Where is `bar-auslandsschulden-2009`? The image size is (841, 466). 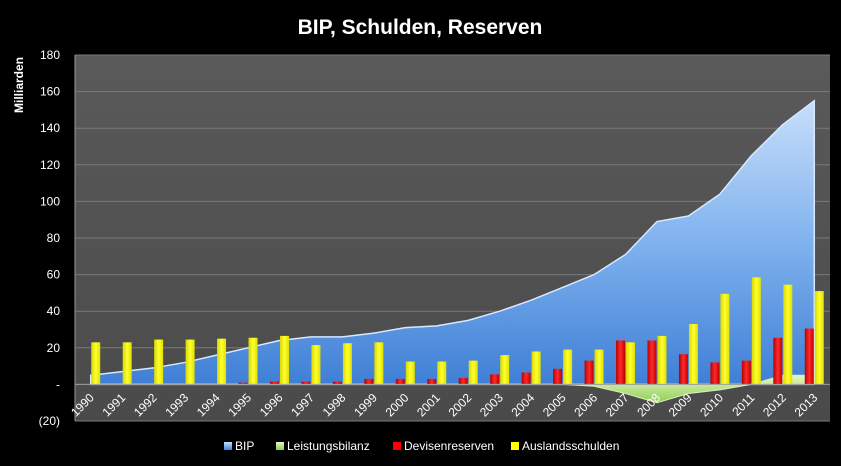 bar-auslandsschulden-2009 is located at coordinates (693, 354).